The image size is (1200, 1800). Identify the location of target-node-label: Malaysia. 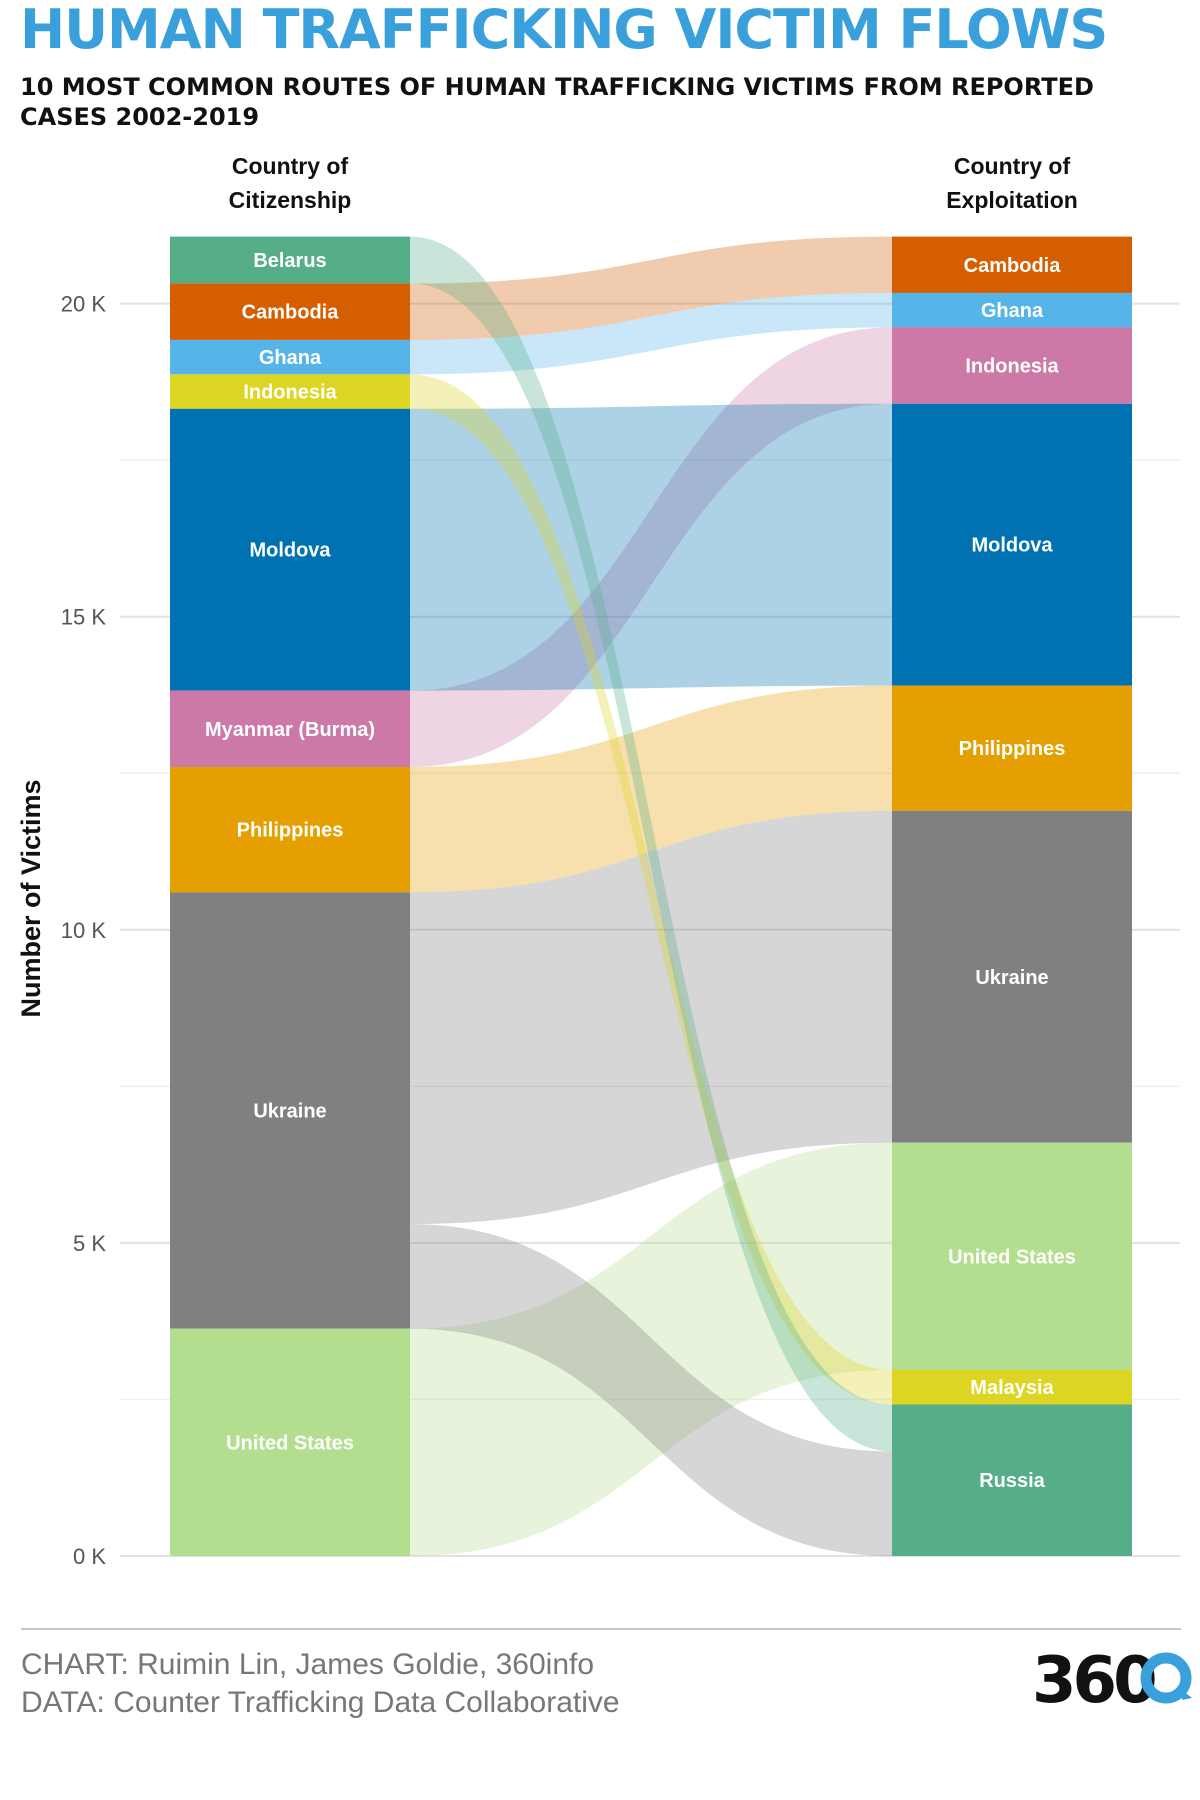
(1012, 1388).